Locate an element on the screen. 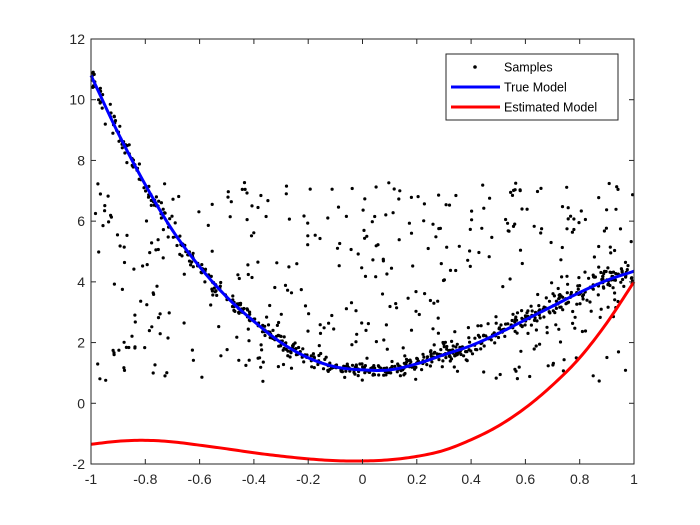 Image resolution: width=700 pixels, height=525 pixels. y-tick-label: 10 is located at coordinates (77, 100).